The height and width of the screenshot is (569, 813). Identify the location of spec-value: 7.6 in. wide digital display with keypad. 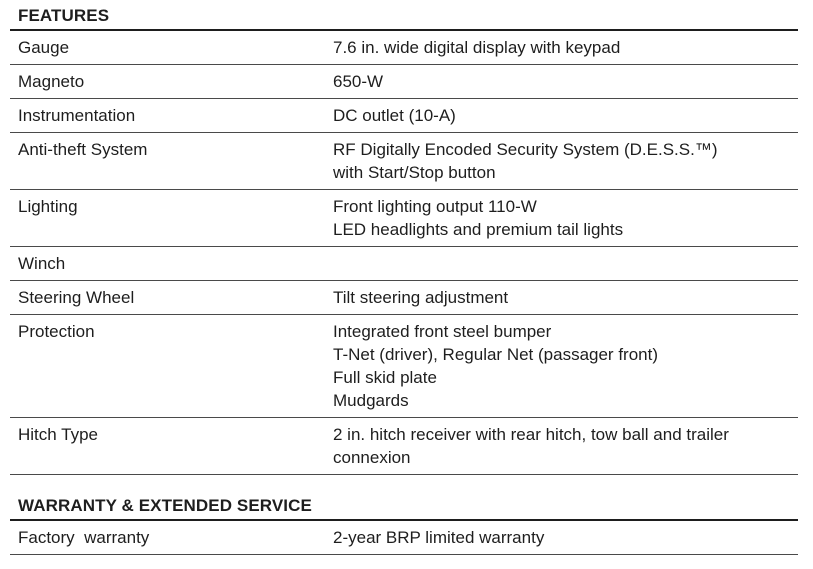
(561, 47).